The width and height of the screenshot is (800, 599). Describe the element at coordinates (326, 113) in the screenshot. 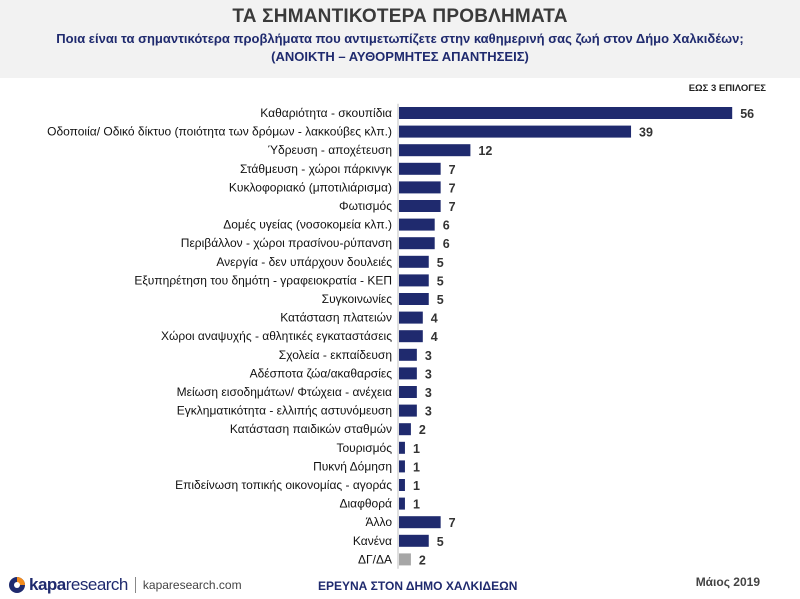

I see `category-label: Καθαριότητα - σκουπίδια` at that location.